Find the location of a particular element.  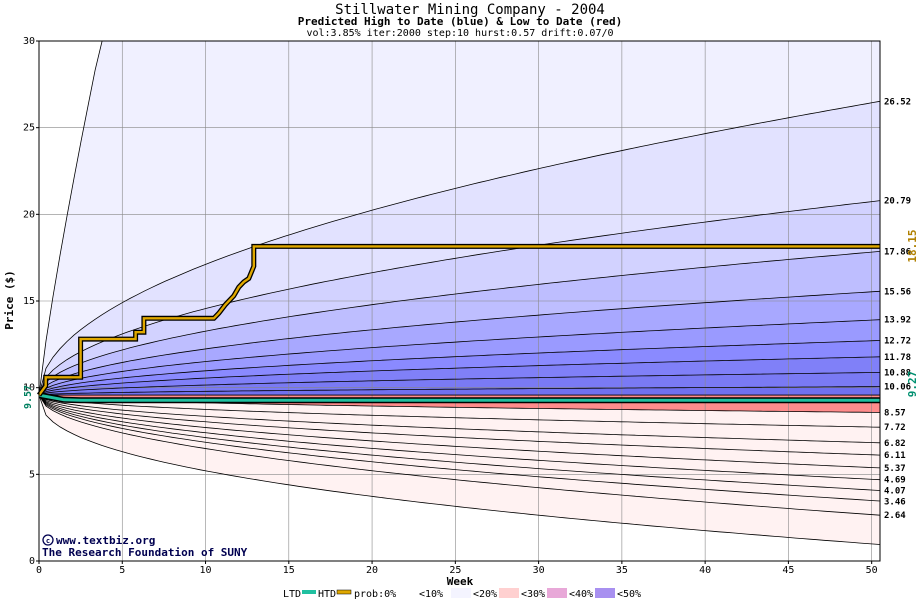

x-tick-label: 35 is located at coordinates (622, 570).